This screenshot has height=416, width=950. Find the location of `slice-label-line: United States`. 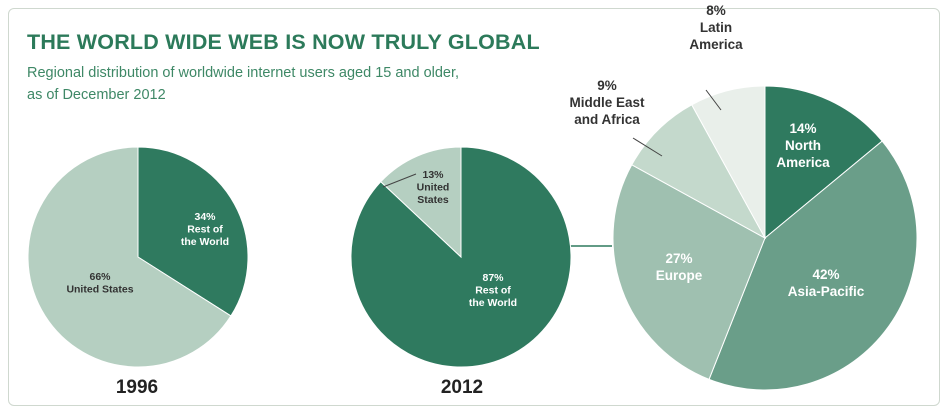

slice-label-line: United States is located at coordinates (99, 290).